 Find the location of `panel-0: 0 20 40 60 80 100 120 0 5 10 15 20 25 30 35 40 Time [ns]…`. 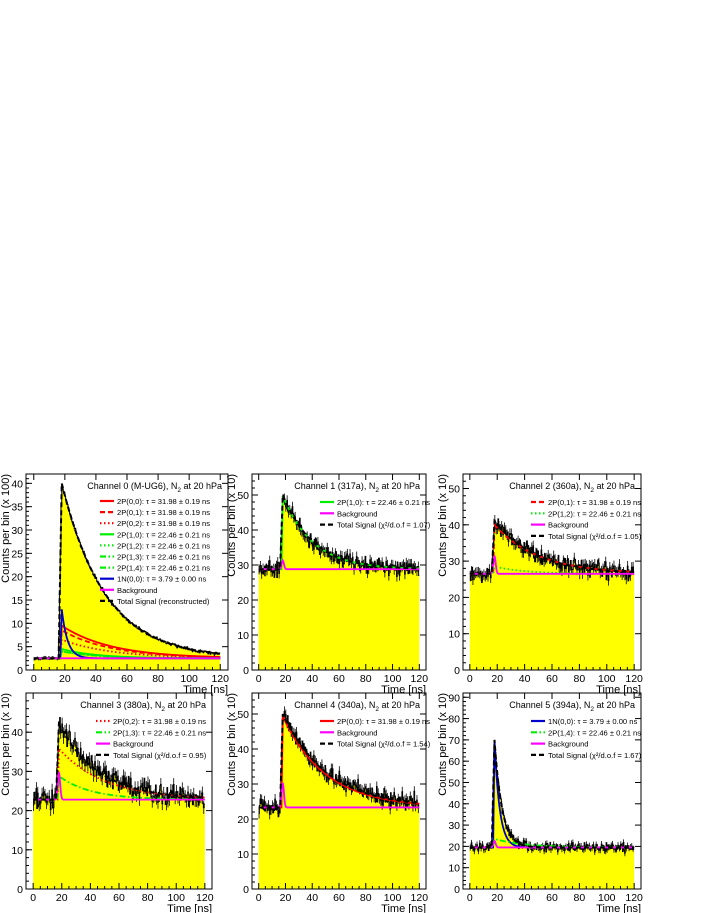

panel-0: 0 20 40 60 80 100 120 0 5 10 15 20 25 30 35 40 Time [ns]… is located at coordinates (114, 584).